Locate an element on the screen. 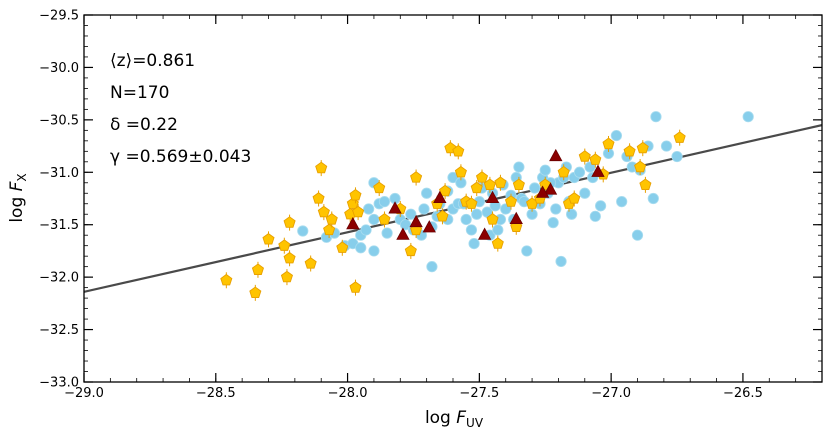 Image resolution: width=830 pixels, height=433 pixels. y-axis-label: log FX is located at coordinates (18, 197).